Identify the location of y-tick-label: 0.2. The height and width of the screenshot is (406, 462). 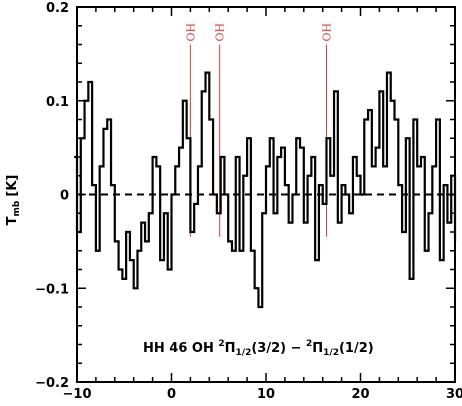
(57, 8).